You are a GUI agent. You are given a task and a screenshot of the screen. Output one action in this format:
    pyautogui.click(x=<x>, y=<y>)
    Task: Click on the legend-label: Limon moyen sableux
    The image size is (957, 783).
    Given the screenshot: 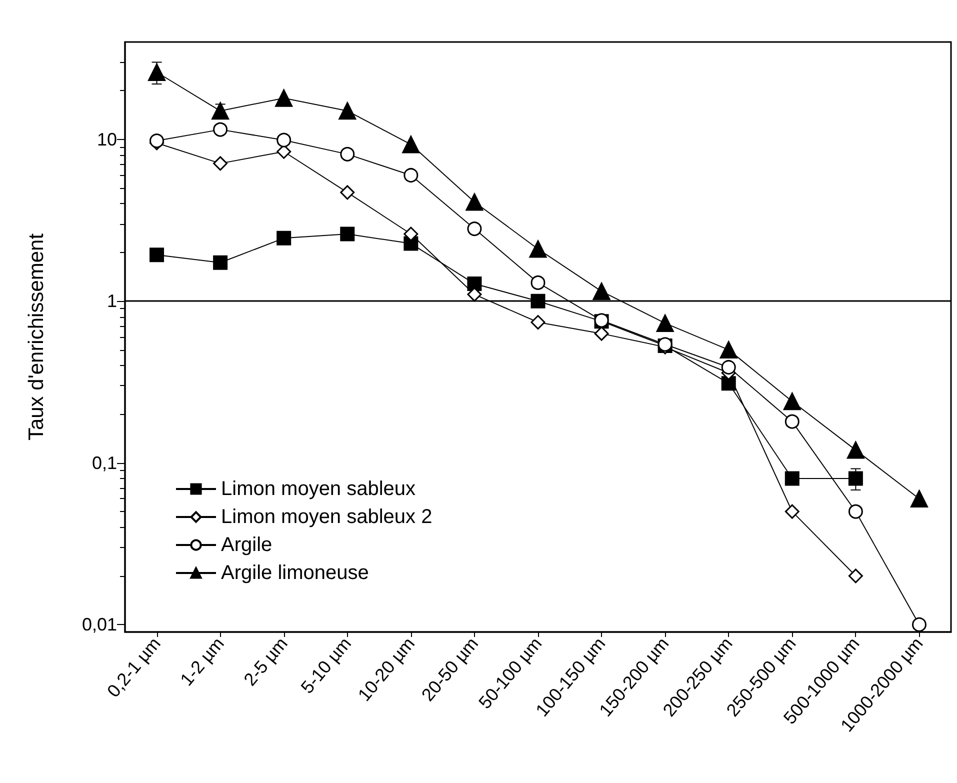 What is the action you would take?
    pyautogui.click(x=318, y=489)
    